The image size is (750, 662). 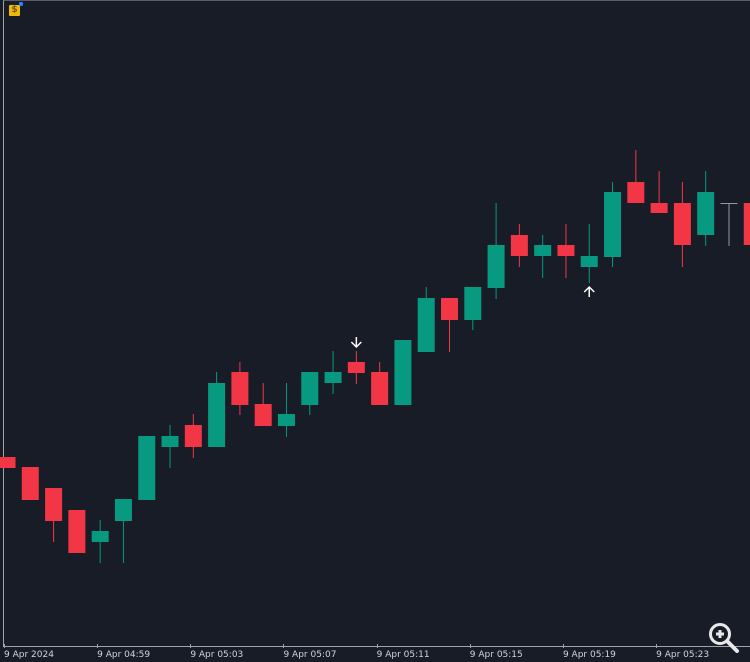 I want to click on zoom-in-icon, so click(x=724, y=638).